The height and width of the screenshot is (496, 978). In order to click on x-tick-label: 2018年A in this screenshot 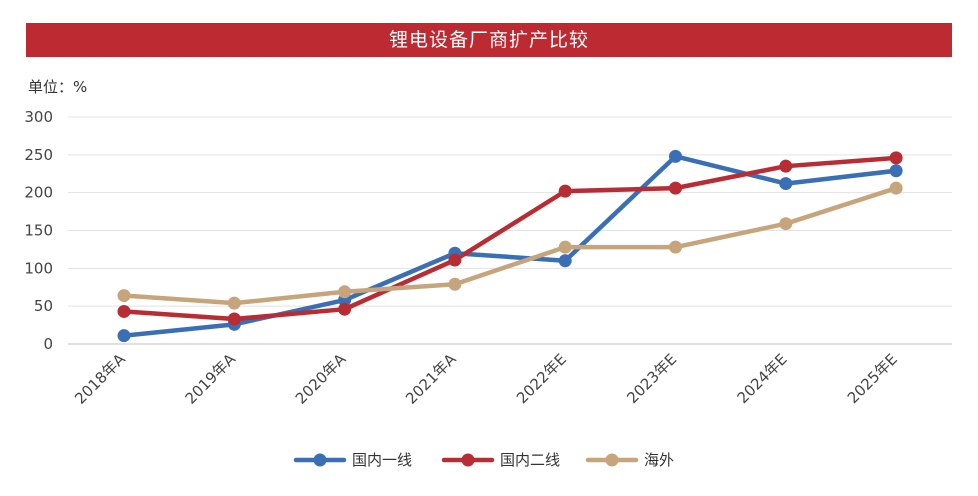, I will do `click(100, 379)`.